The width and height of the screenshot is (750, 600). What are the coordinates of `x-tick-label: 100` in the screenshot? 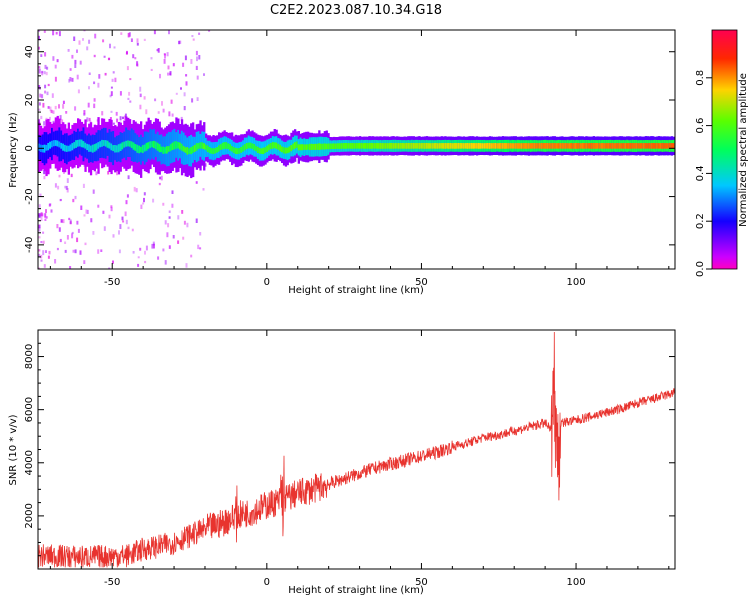 It's located at (576, 582).